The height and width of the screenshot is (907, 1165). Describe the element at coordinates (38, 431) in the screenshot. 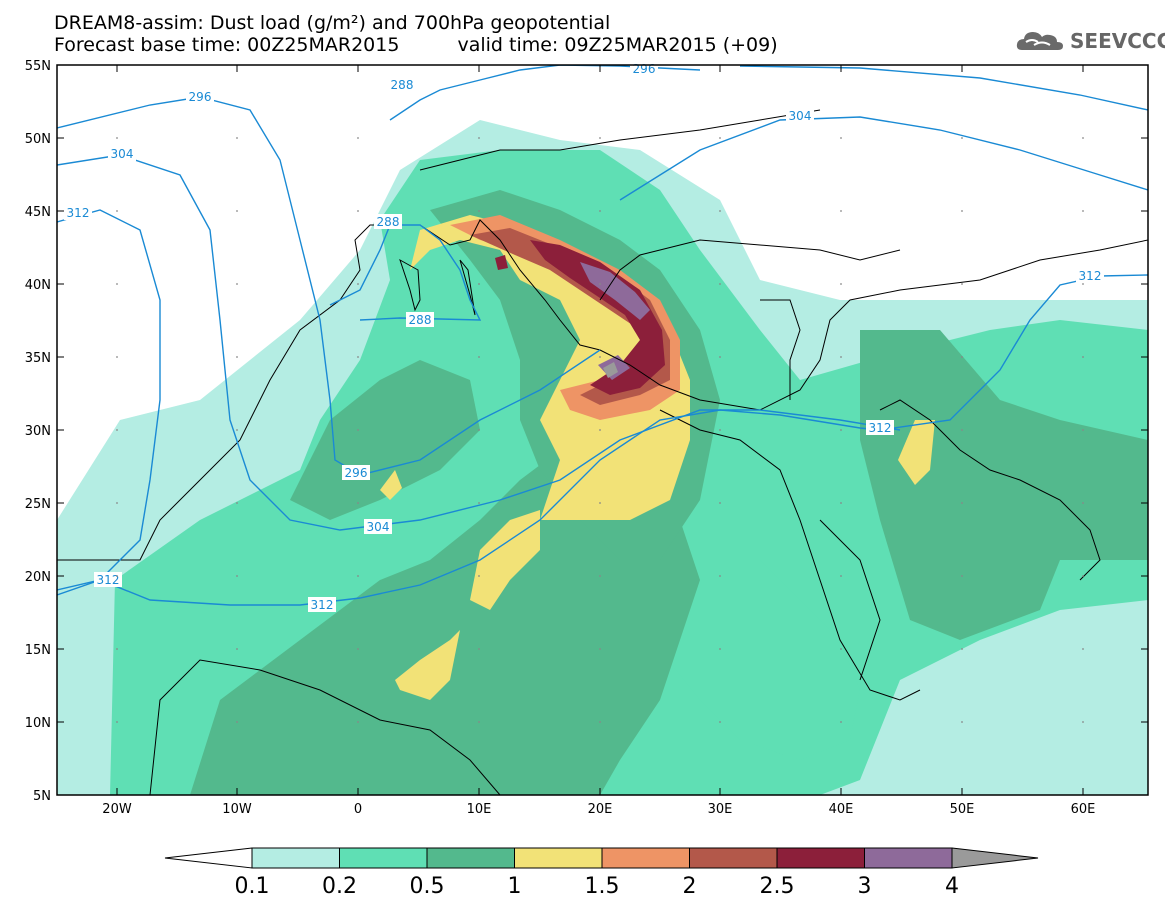

I see `lat-tick-label: 30N` at that location.